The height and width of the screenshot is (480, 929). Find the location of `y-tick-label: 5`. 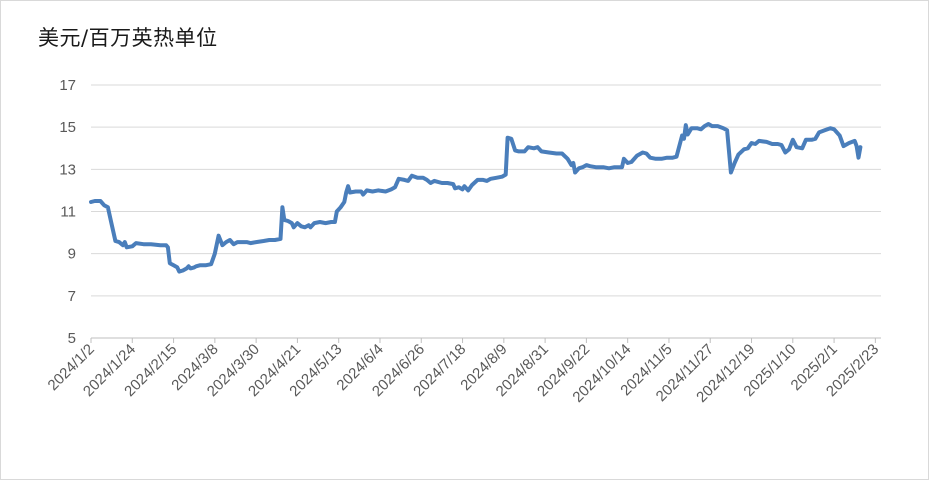

y-tick-label: 5 is located at coordinates (72, 338).